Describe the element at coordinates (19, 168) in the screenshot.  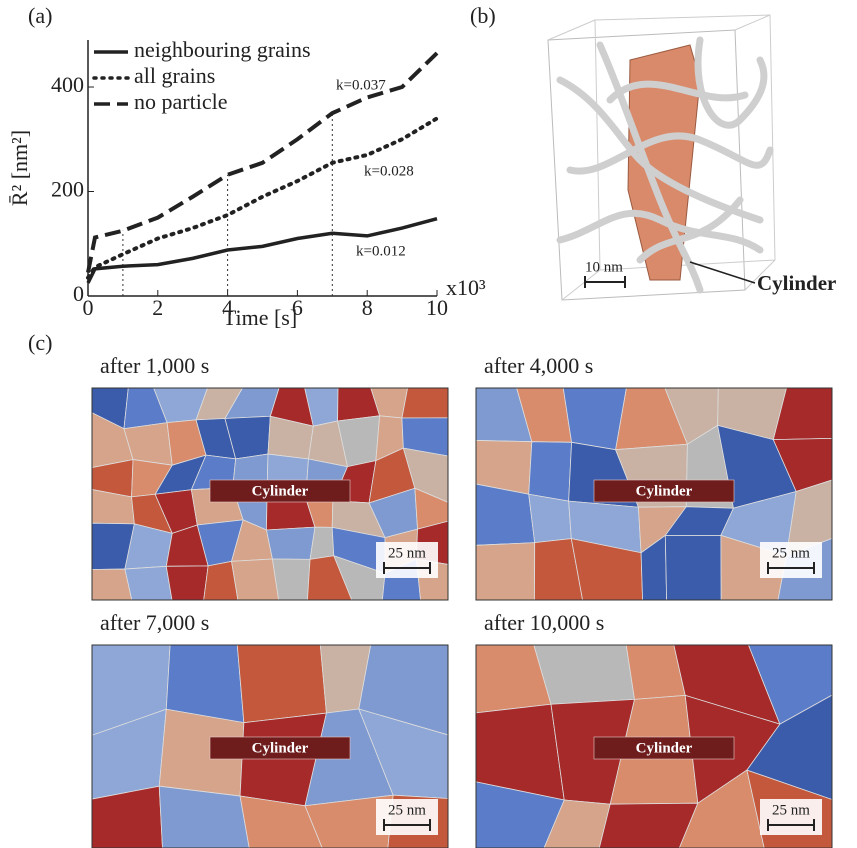
I see `y-axis-label: R̄² [nm²]` at that location.